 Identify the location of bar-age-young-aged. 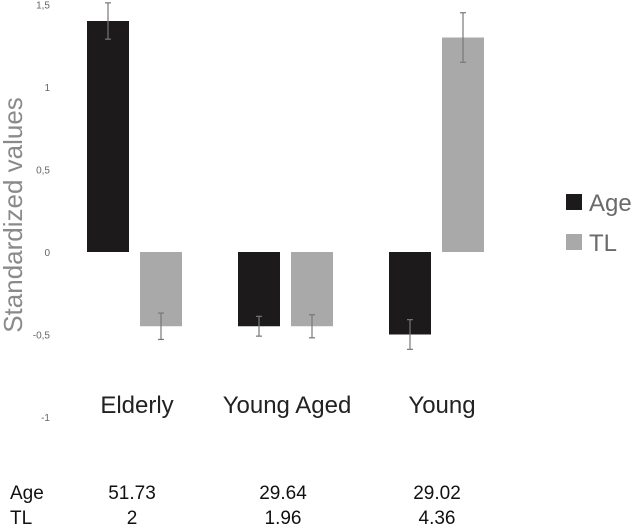
(259, 289).